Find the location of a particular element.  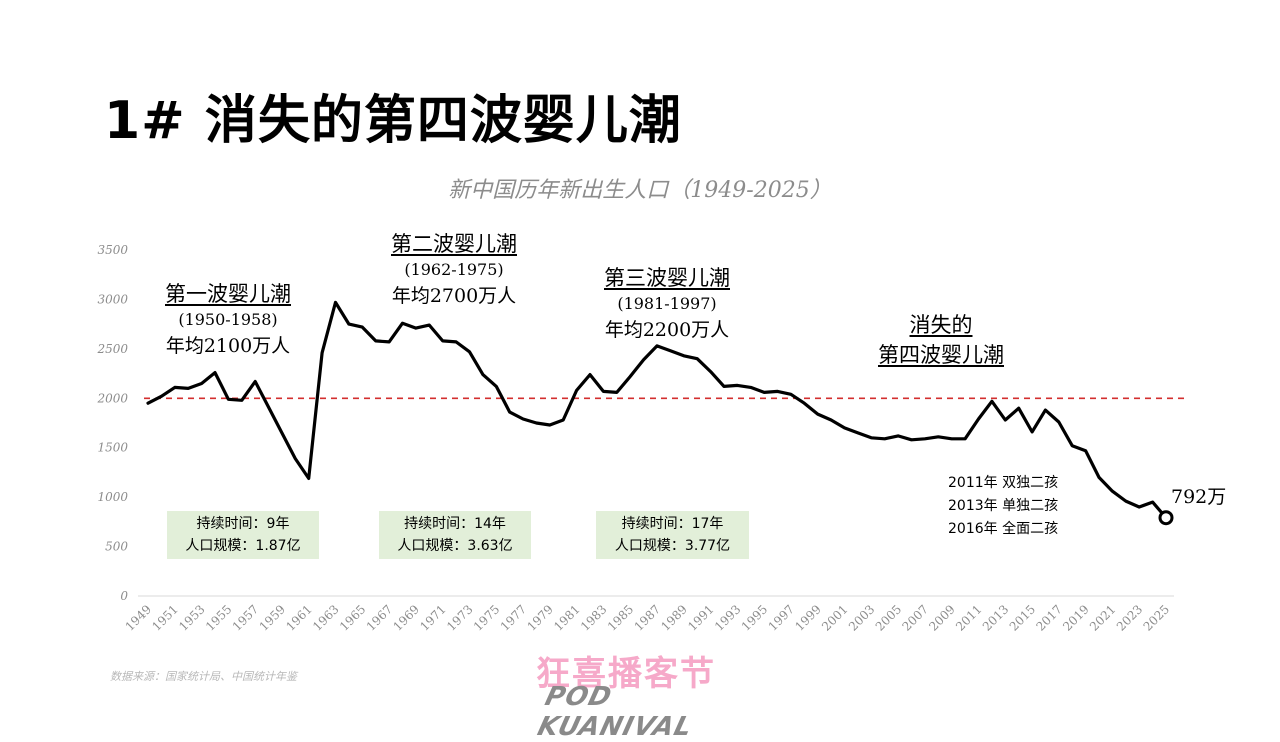

x-tick-label: 1977 is located at coordinates (513, 617).